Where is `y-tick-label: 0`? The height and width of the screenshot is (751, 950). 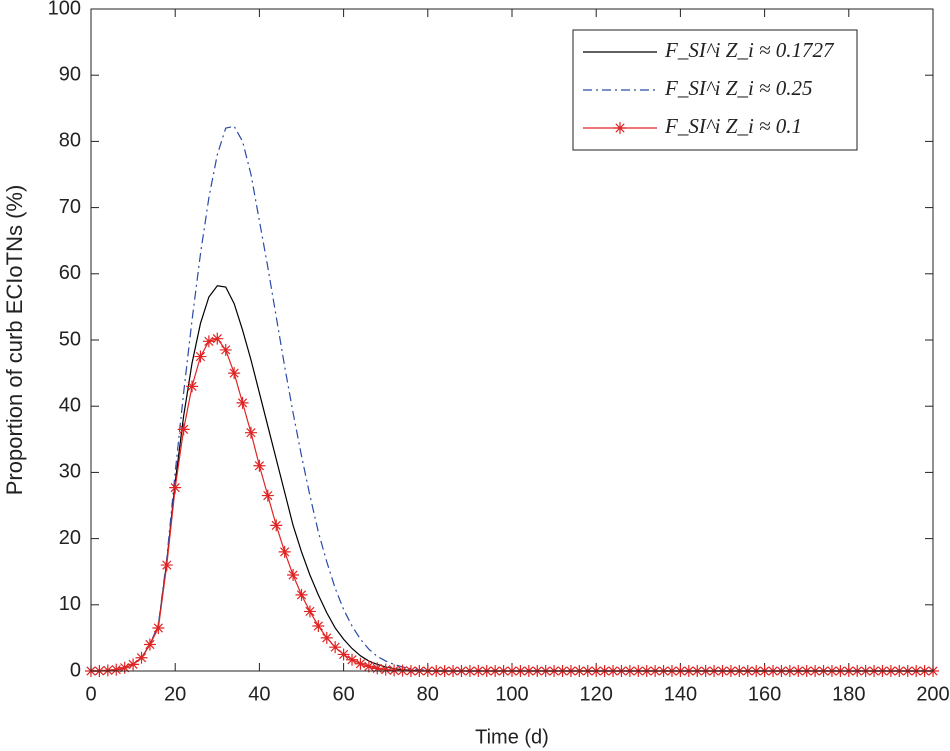 y-tick-label: 0 is located at coordinates (75, 670).